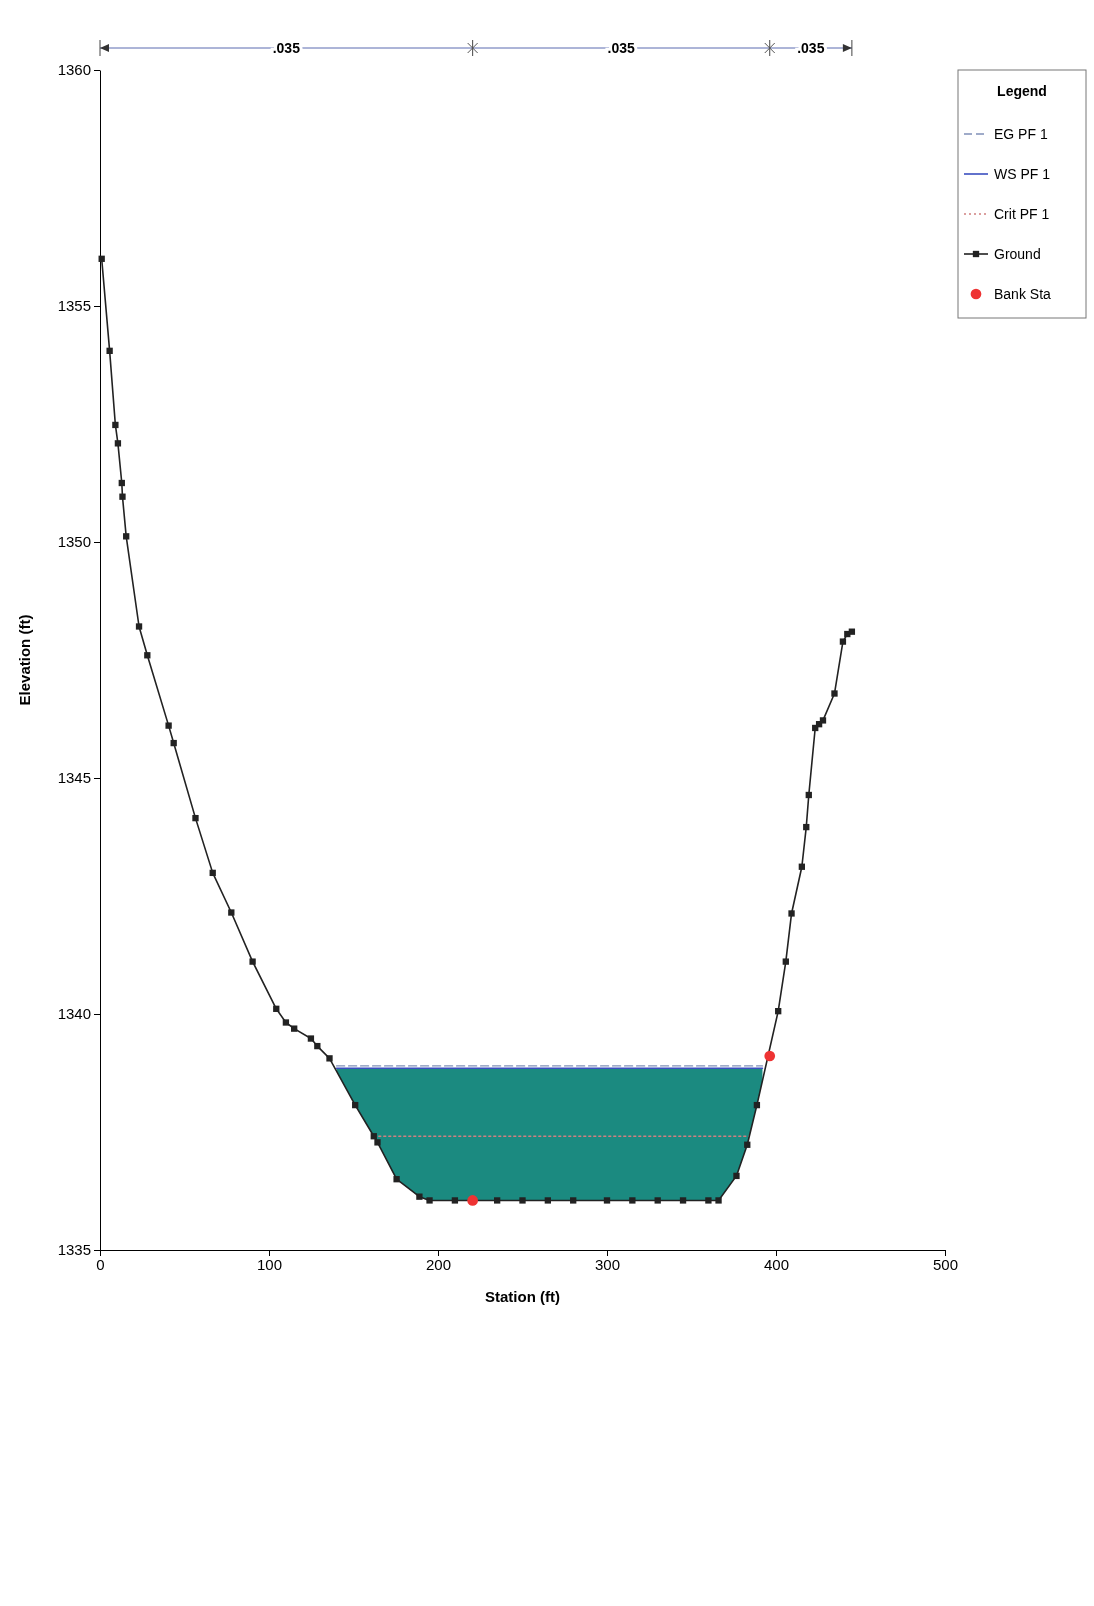 This screenshot has height=1606, width=1094. I want to click on y-tick-label: 1350, so click(74, 542).